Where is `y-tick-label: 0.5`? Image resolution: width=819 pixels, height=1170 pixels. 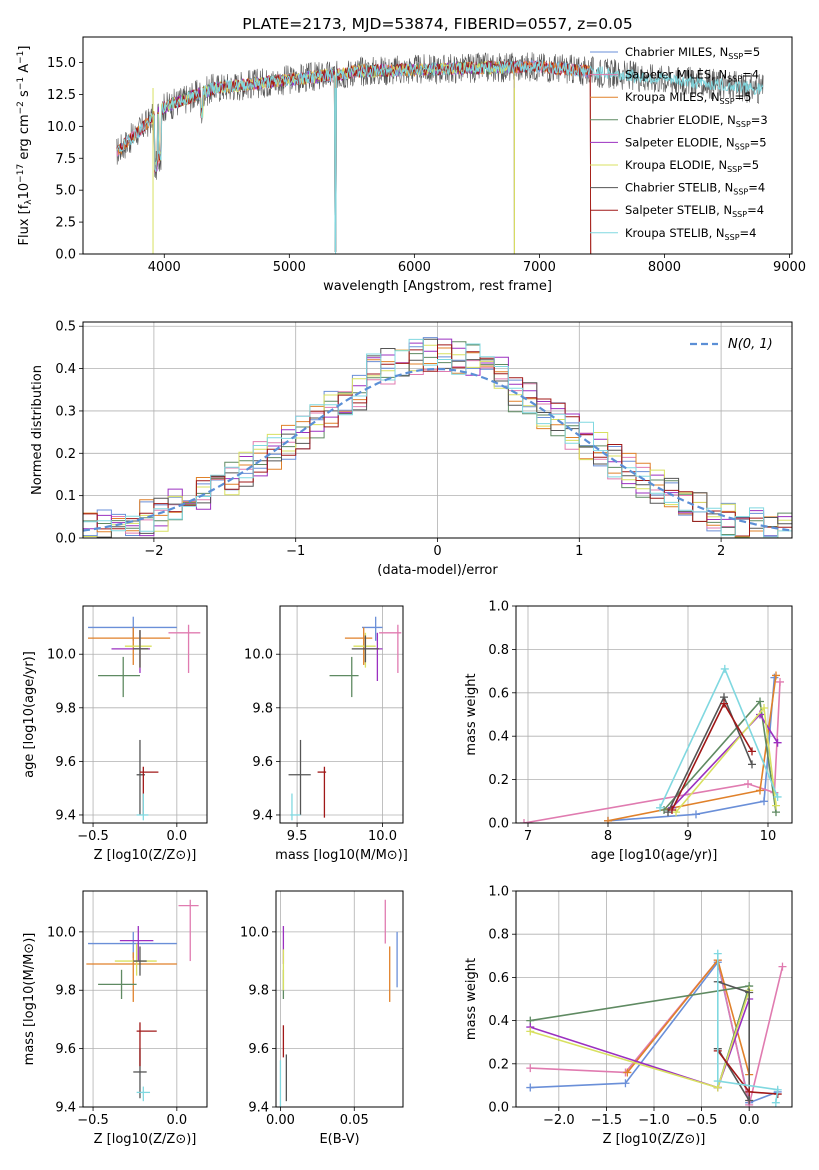 y-tick-label: 0.5 is located at coordinates (65, 327).